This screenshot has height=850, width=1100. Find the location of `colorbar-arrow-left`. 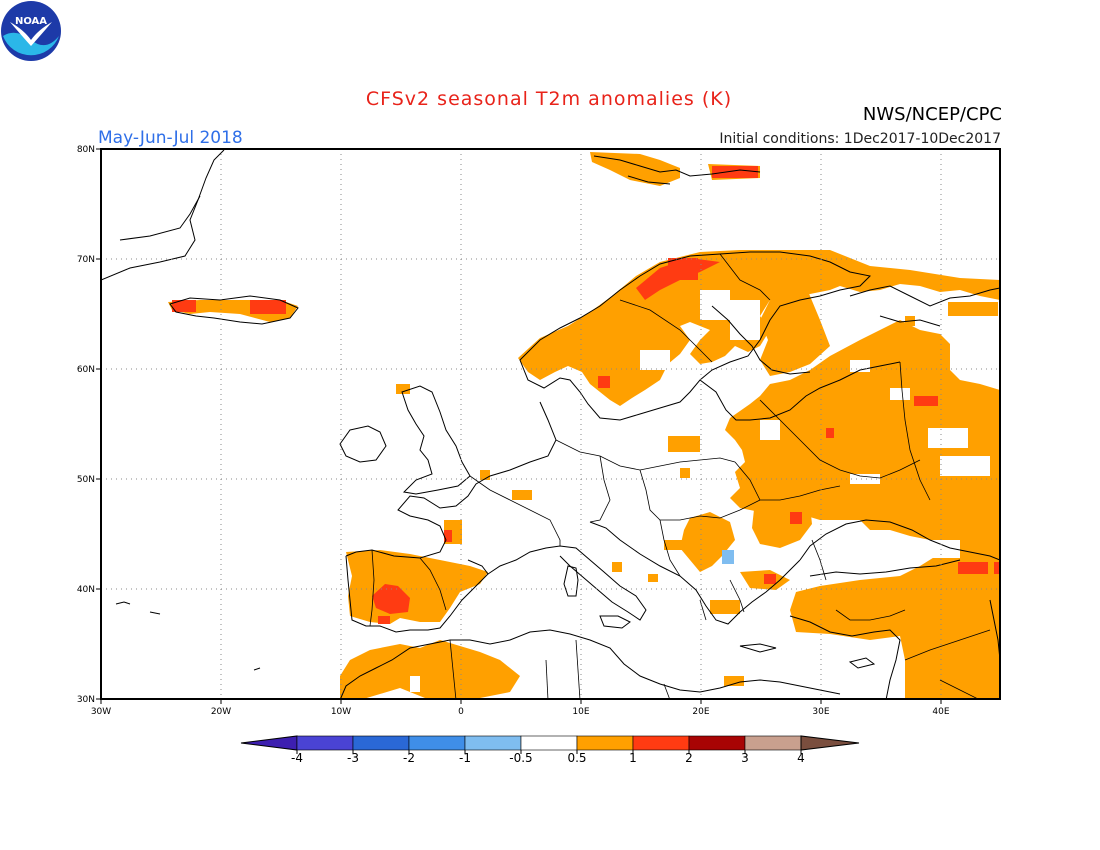

colorbar-arrow-left is located at coordinates (269, 743).